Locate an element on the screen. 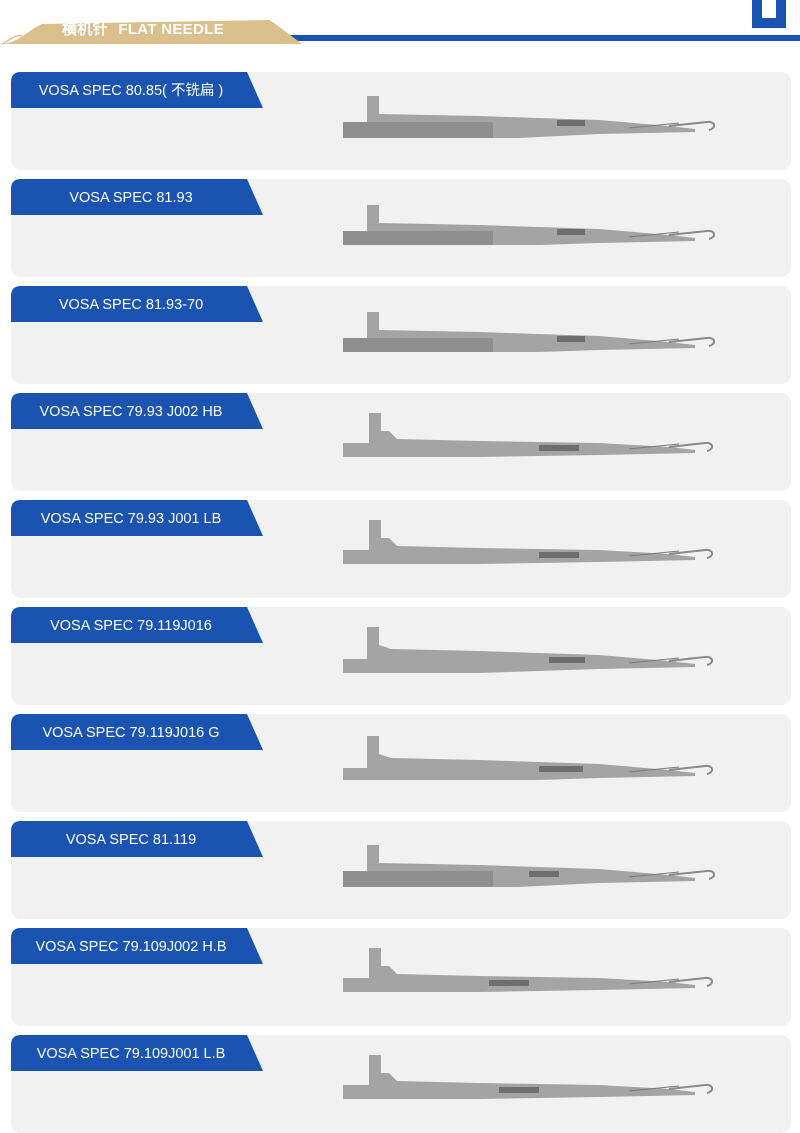 The width and height of the screenshot is (800, 1133). product-card: VOSA SPEC 79.119J016 is located at coordinates (401, 656).